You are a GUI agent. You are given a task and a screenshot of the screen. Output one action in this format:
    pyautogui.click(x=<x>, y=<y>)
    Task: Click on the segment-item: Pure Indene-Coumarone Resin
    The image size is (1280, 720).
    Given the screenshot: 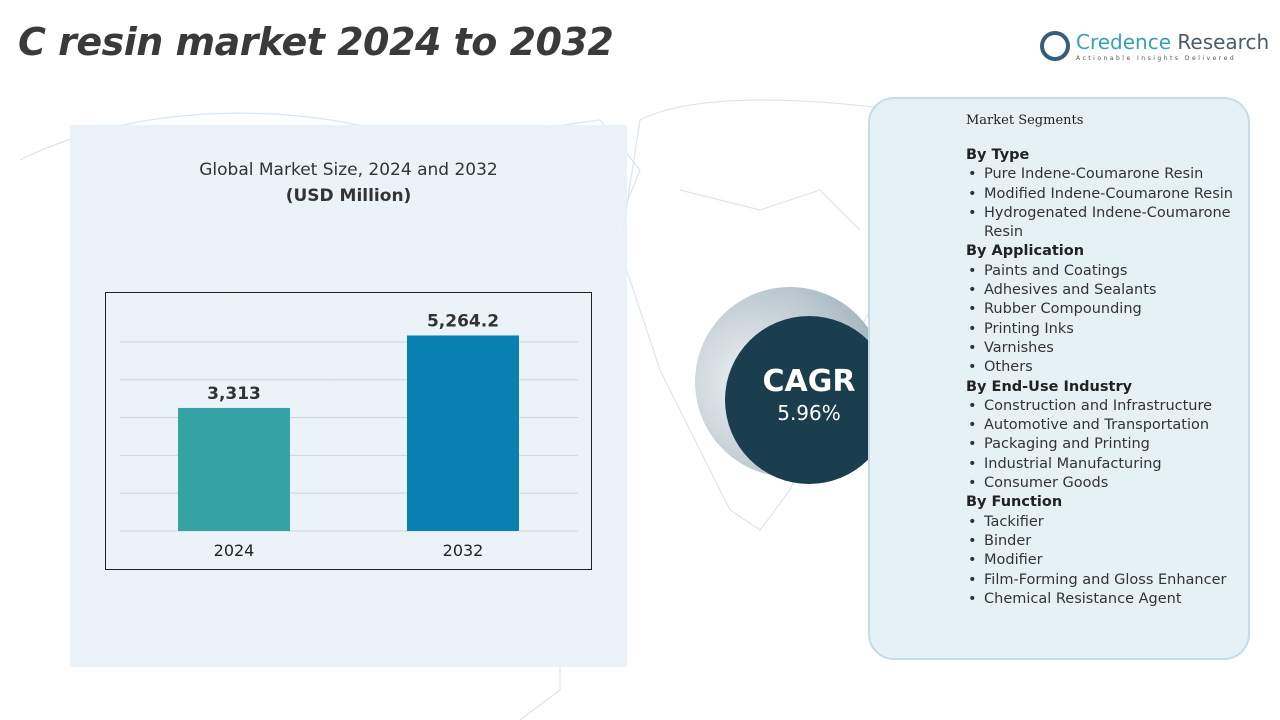 What is the action you would take?
    pyautogui.click(x=1107, y=175)
    